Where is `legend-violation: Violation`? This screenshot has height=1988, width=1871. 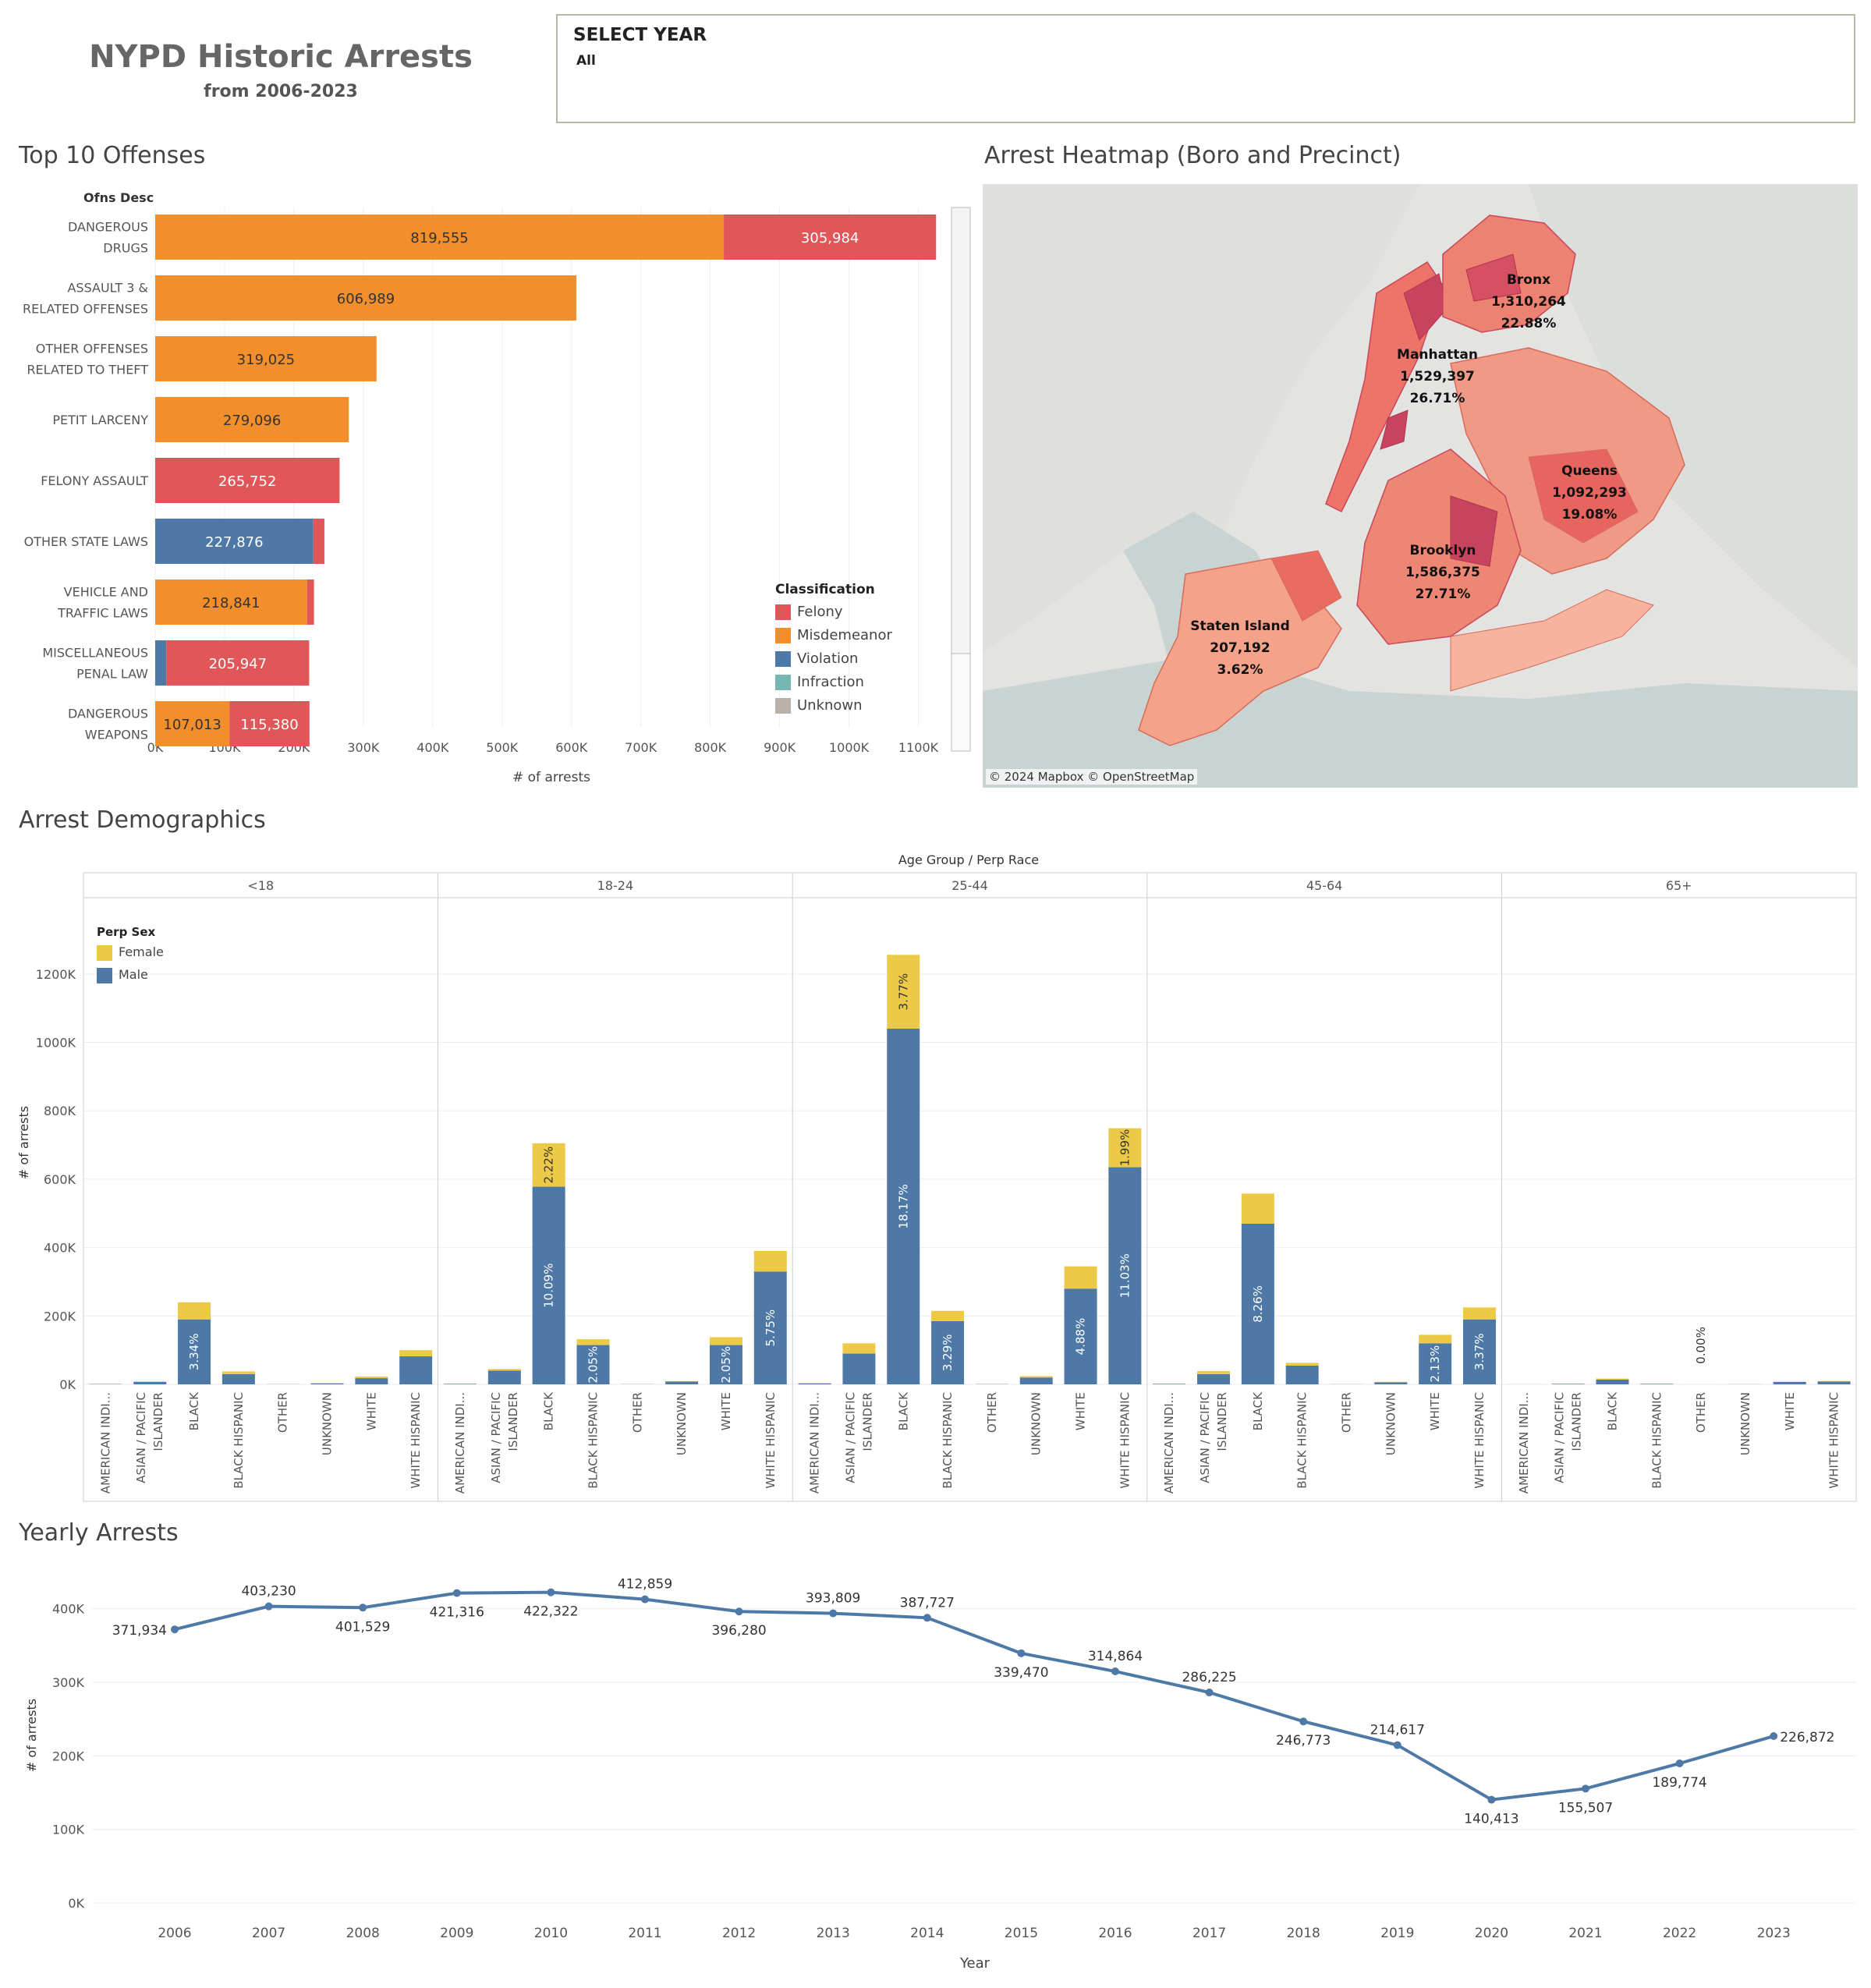
legend-violation: Violation is located at coordinates (833, 659).